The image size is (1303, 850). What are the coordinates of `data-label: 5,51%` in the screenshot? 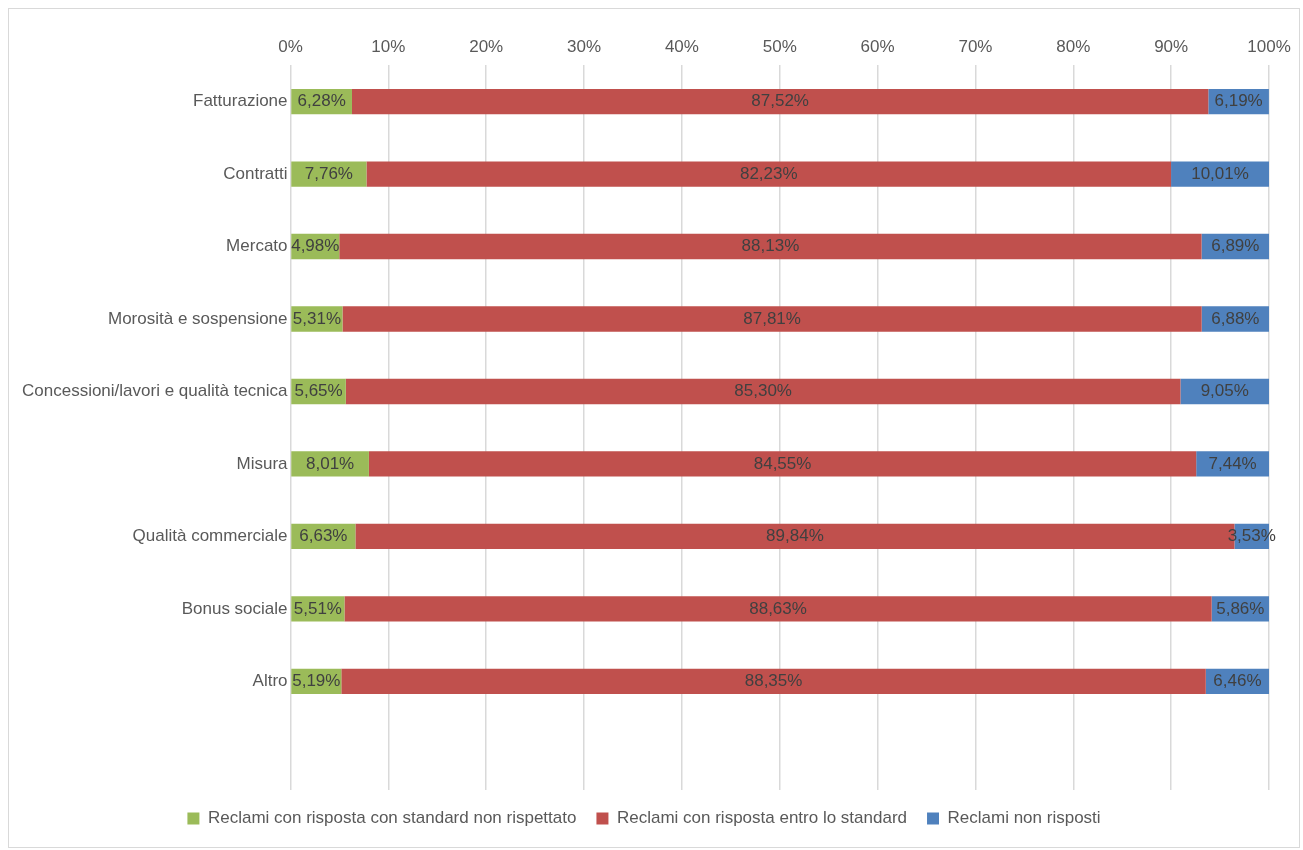 It's located at (317, 608).